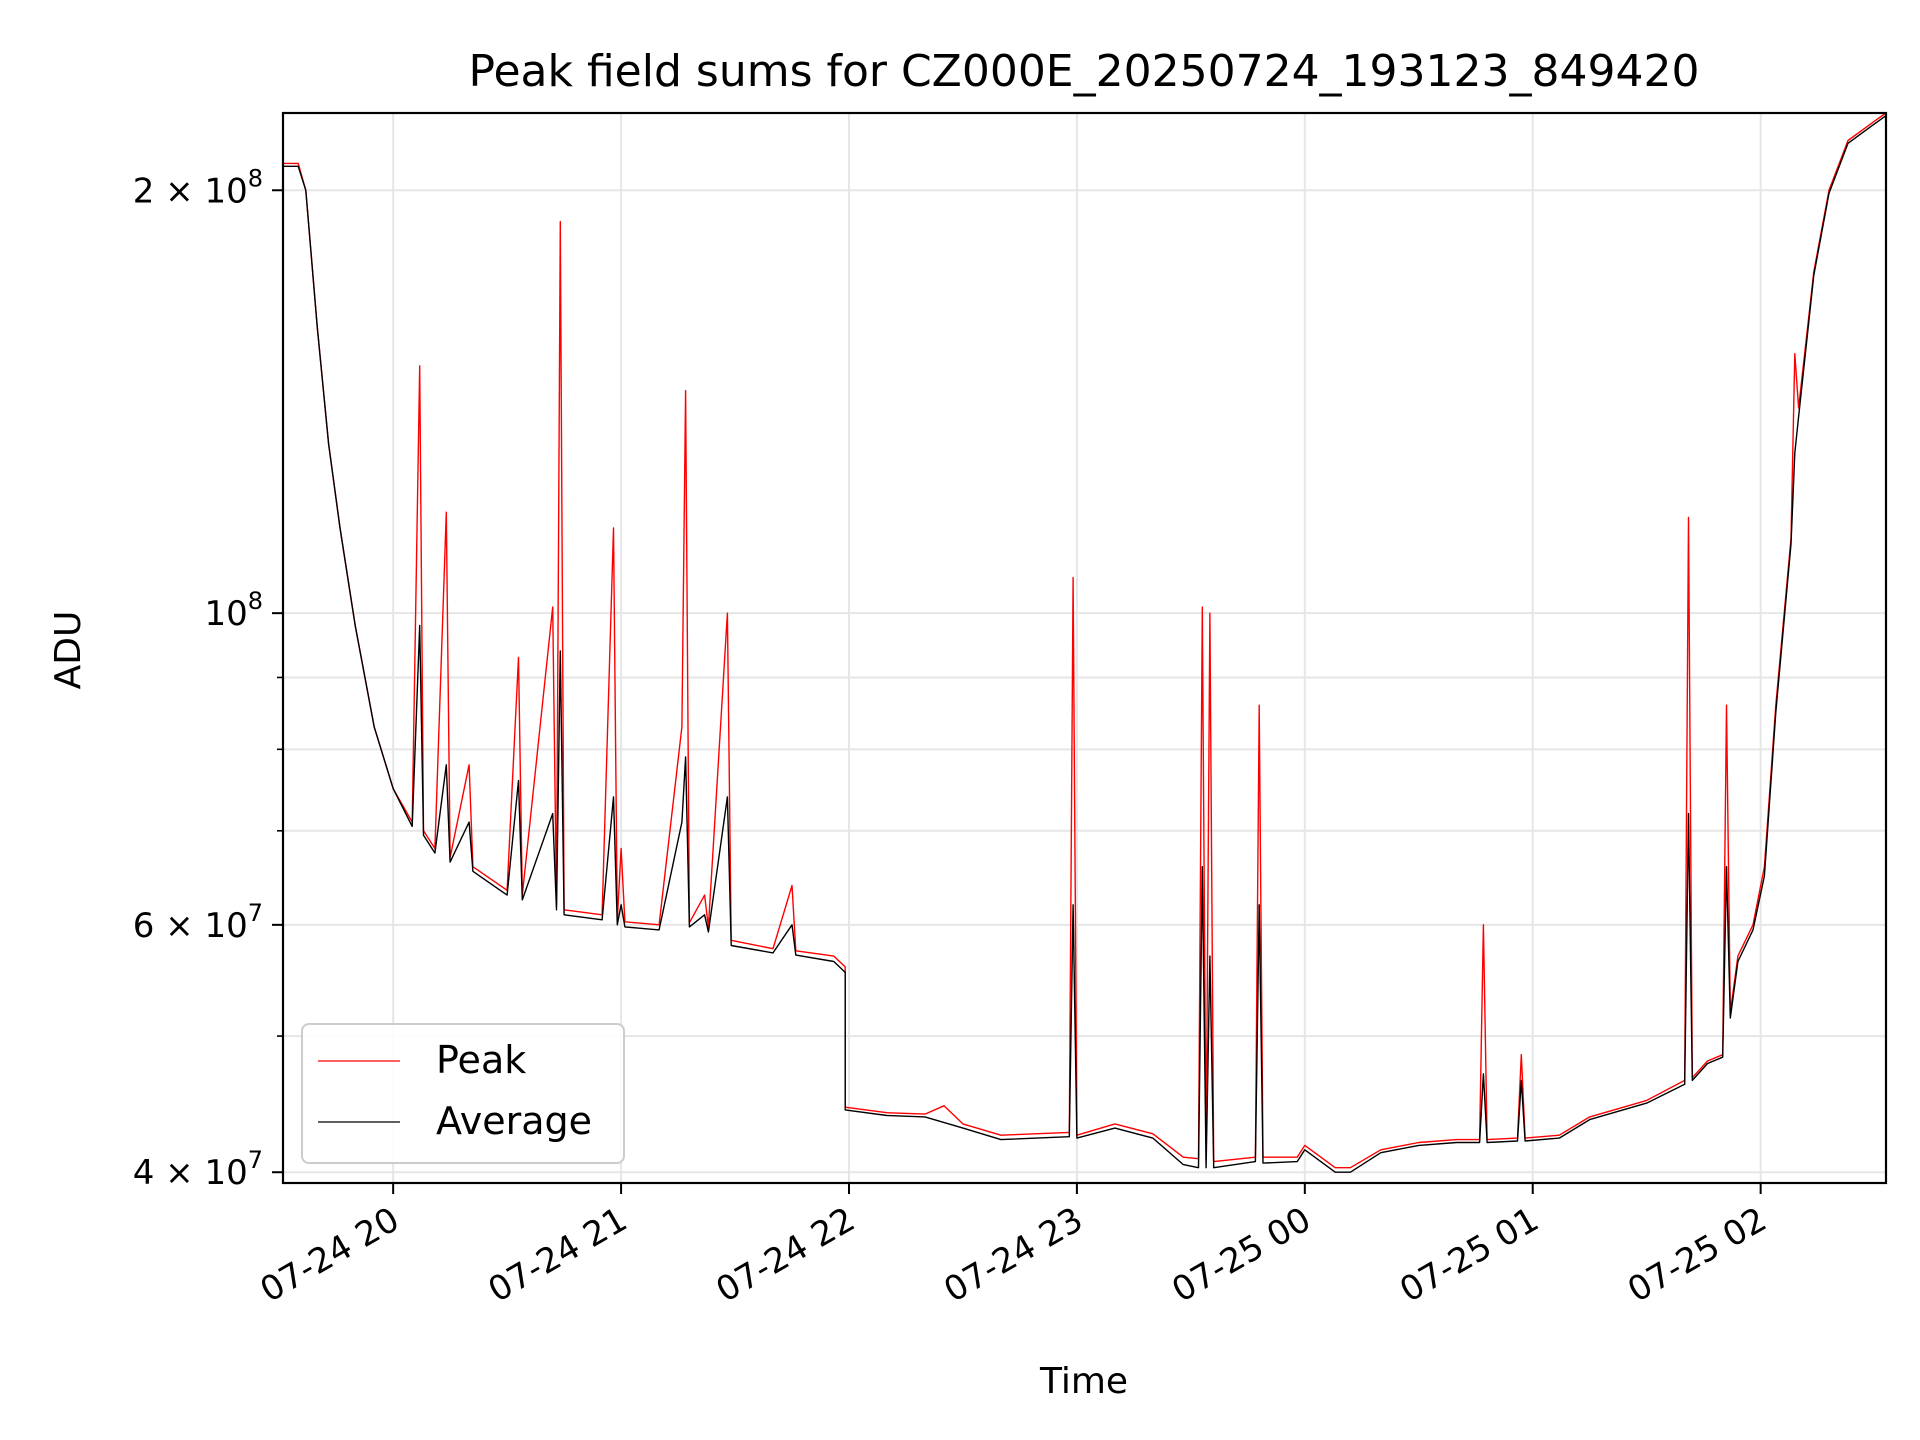 This screenshot has height=1440, width=1920. Describe the element at coordinates (198, 187) in the screenshot. I see `y-tick-label: 2 × 108` at that location.